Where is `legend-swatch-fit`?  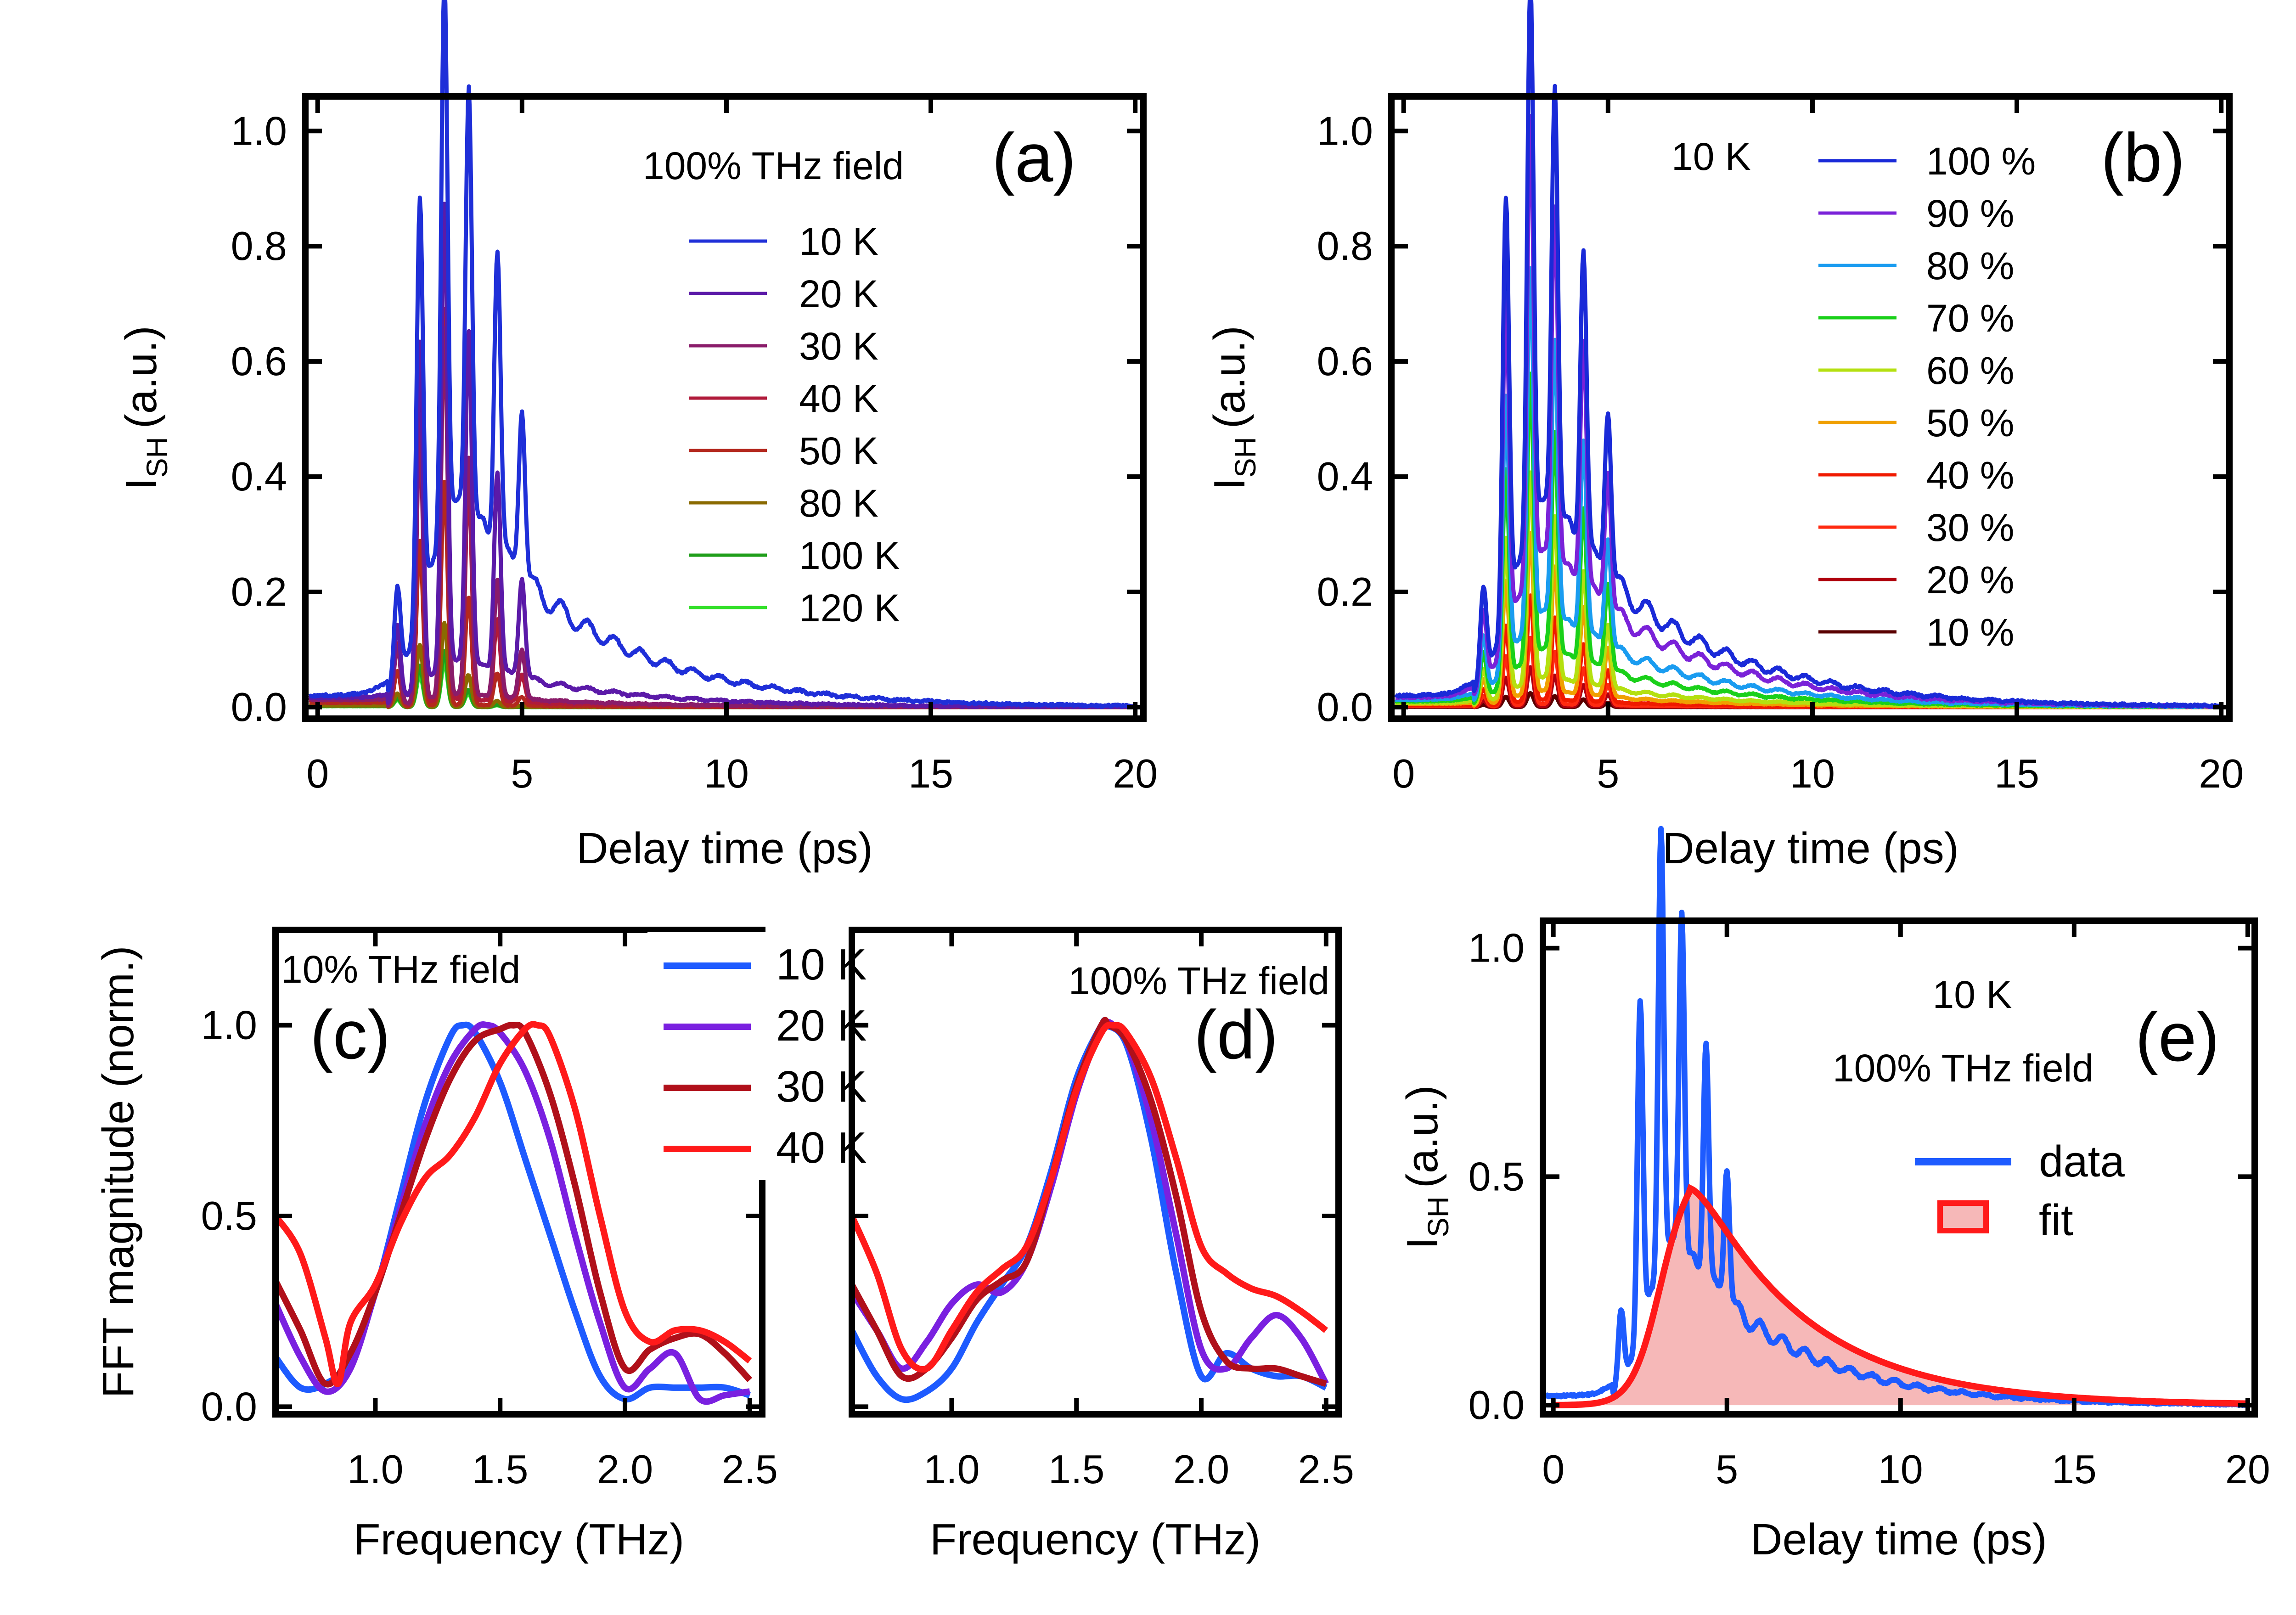
legend-swatch-fit is located at coordinates (1963, 1217).